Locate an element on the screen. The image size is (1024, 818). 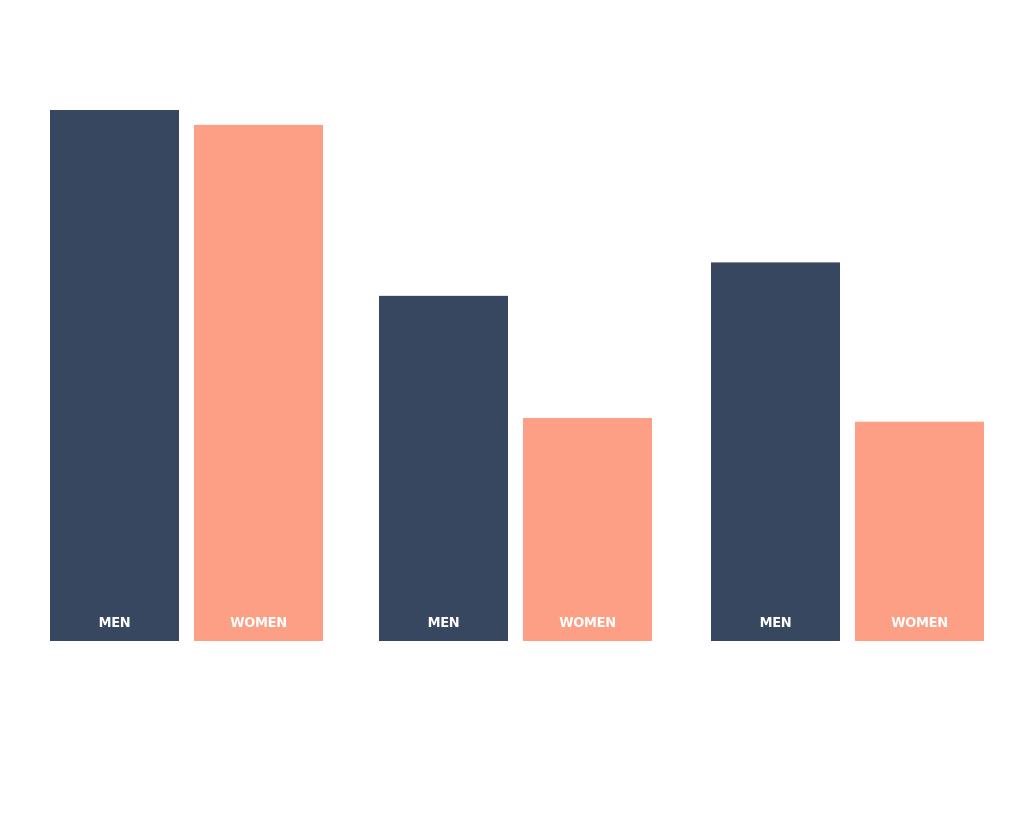
bar-label-women-1: WOMEN is located at coordinates (258, 623).